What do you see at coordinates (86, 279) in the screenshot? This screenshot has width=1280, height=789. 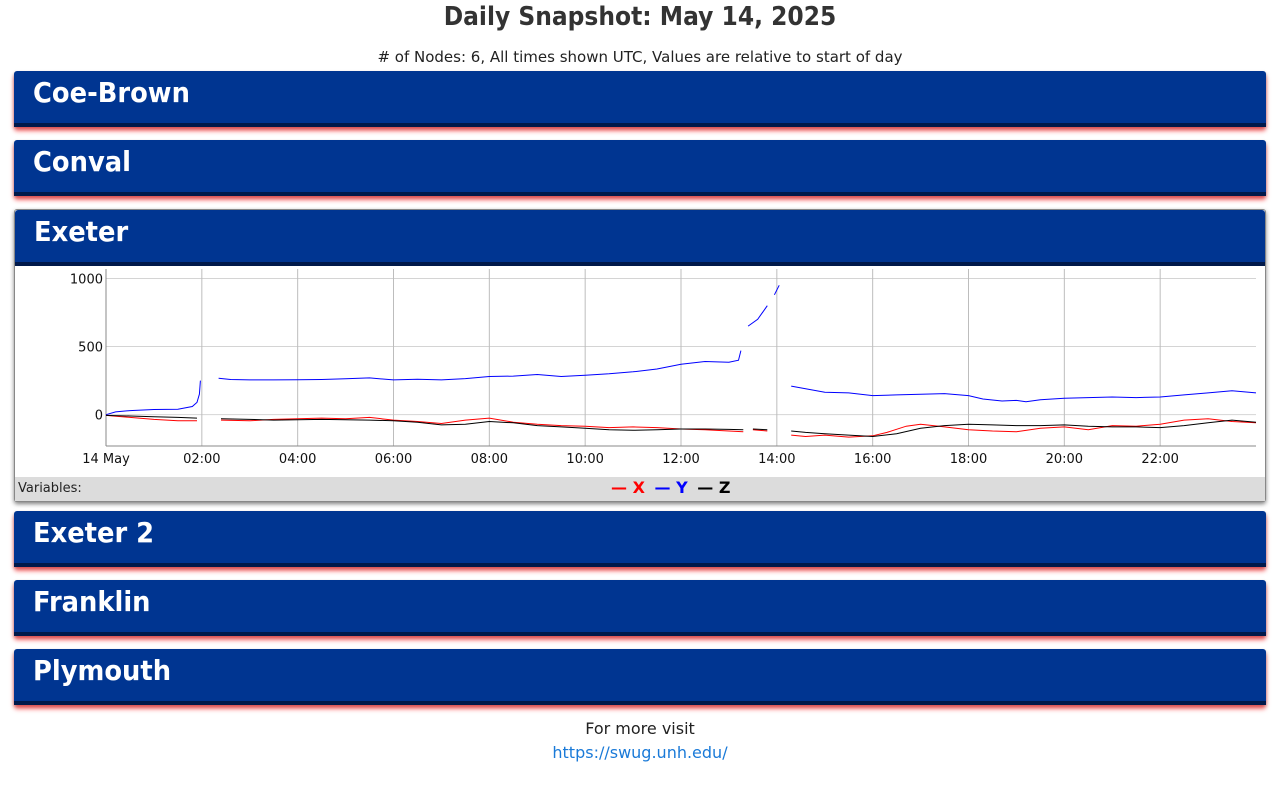 I see `y-tick-label: 1000` at bounding box center [86, 279].